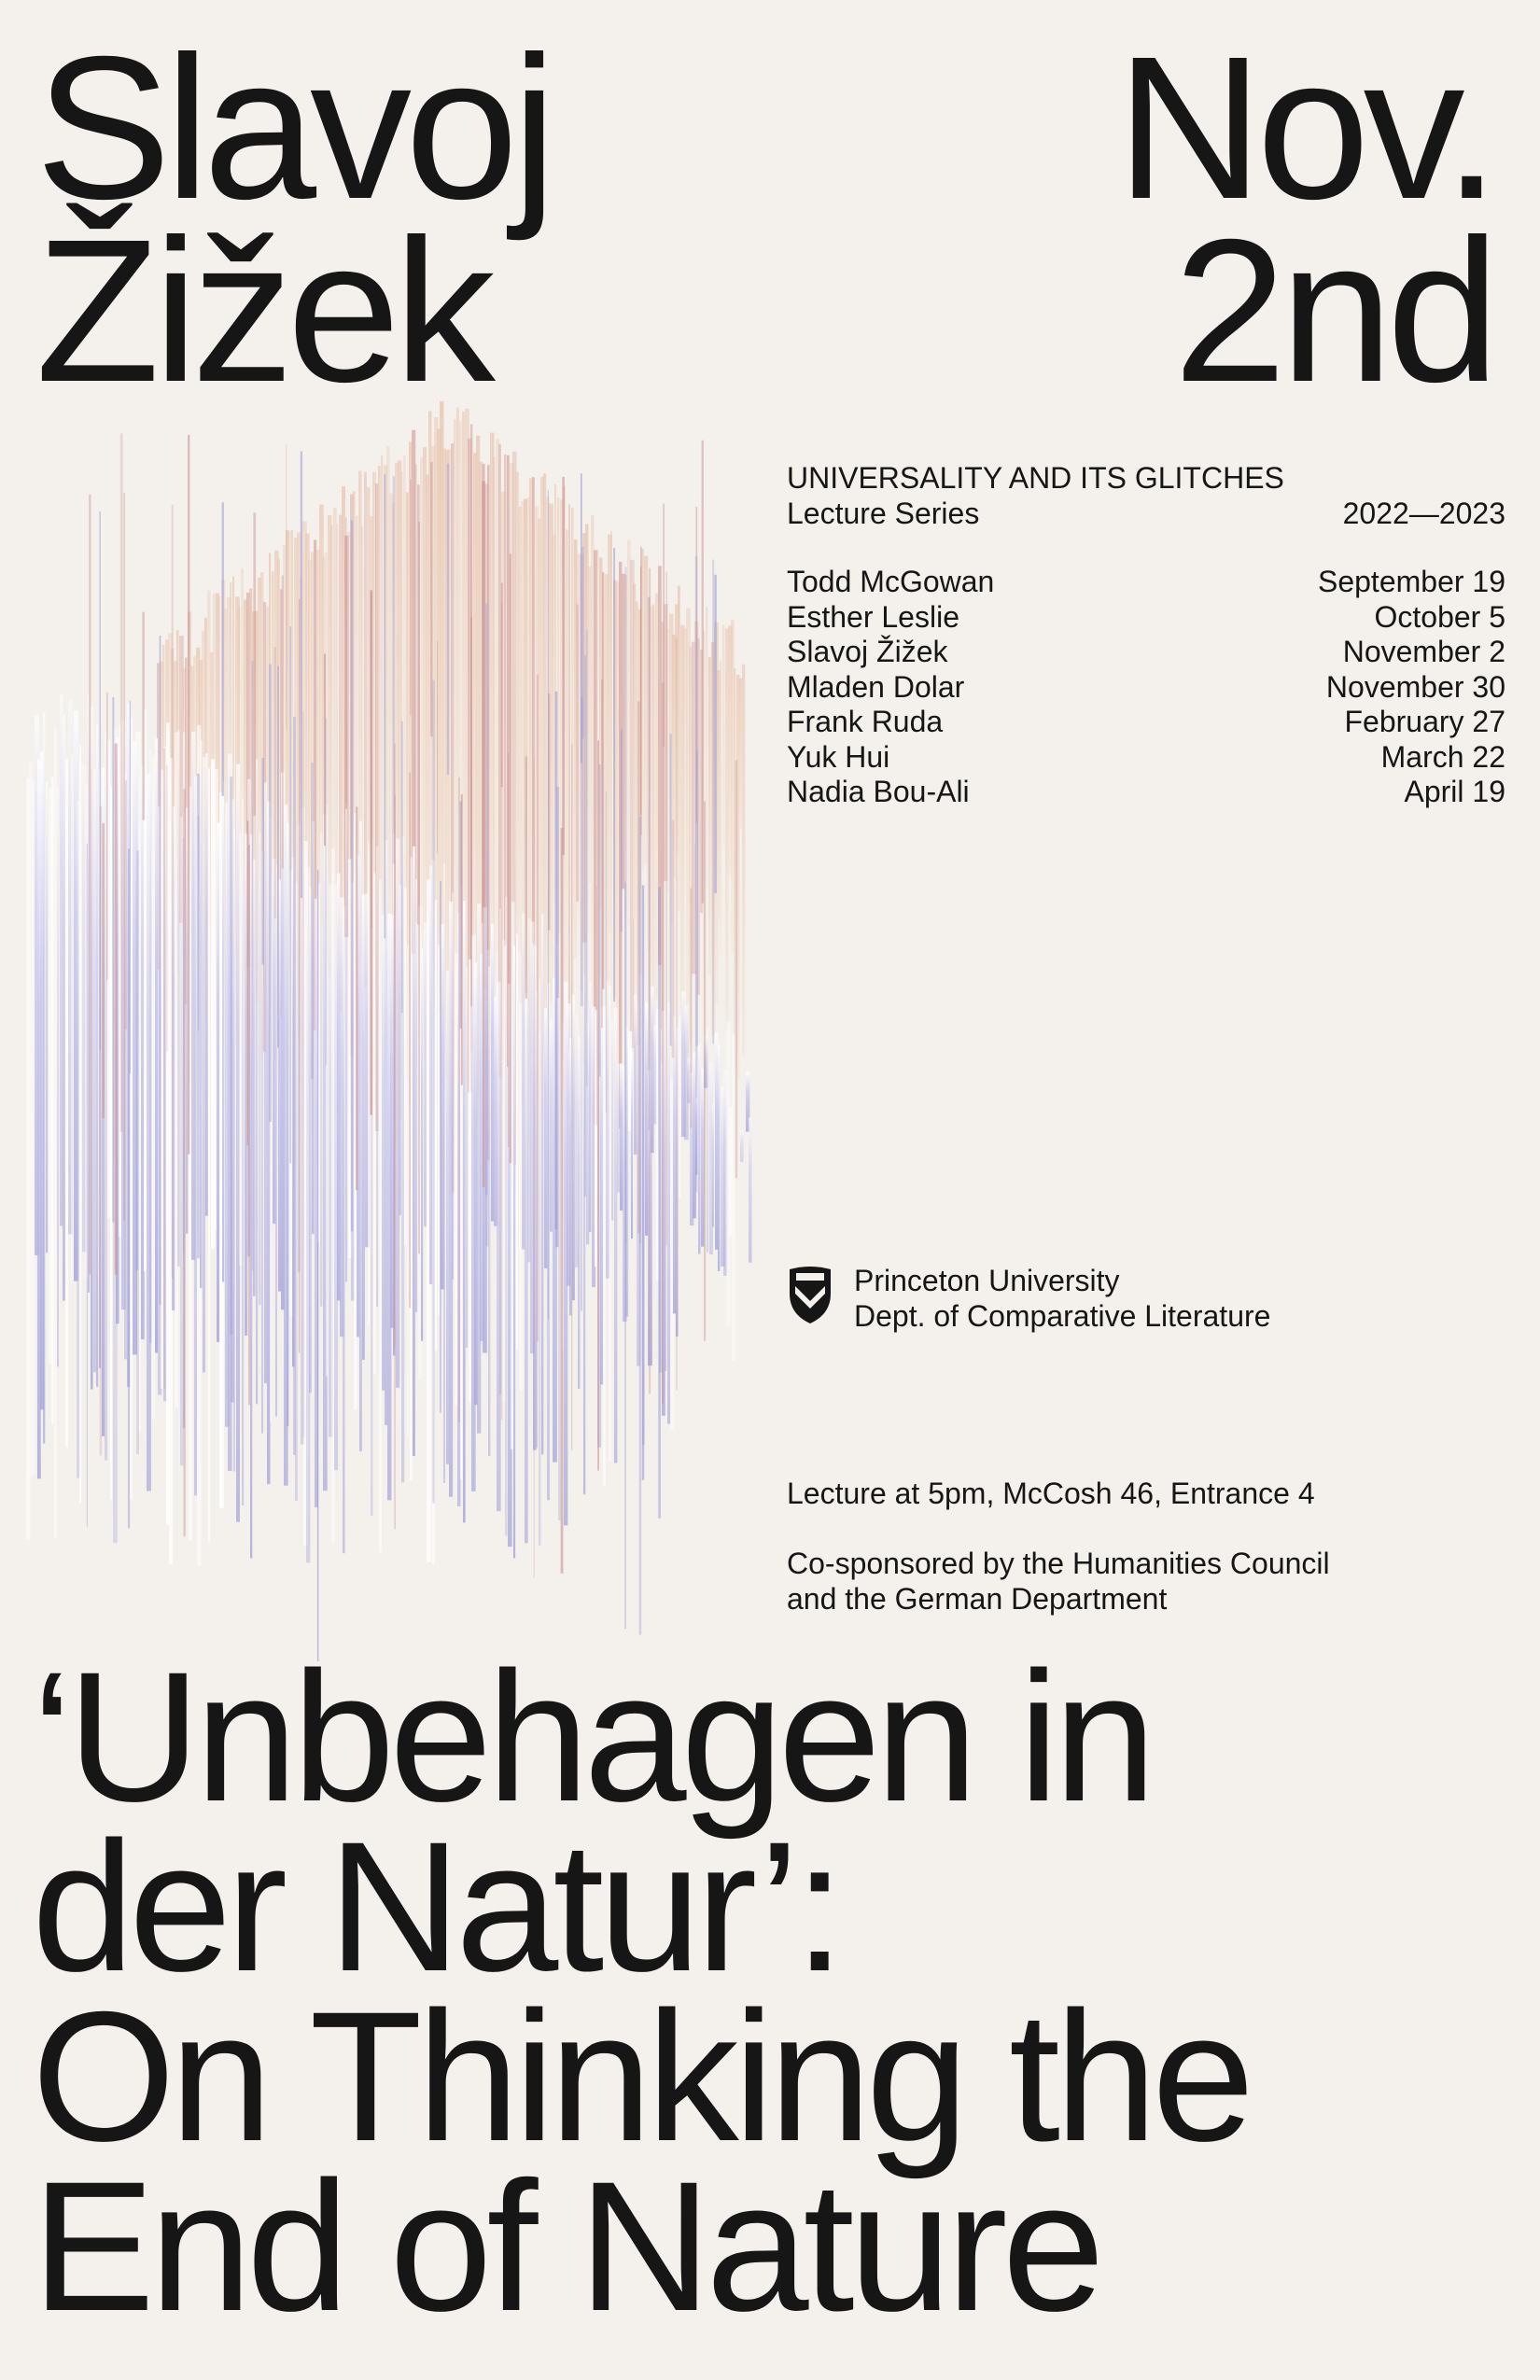 This screenshot has height=2380, width=1540. Describe the element at coordinates (1146, 792) in the screenshot. I see `schedule-row: Nadia Bou-Ali April 19` at that location.